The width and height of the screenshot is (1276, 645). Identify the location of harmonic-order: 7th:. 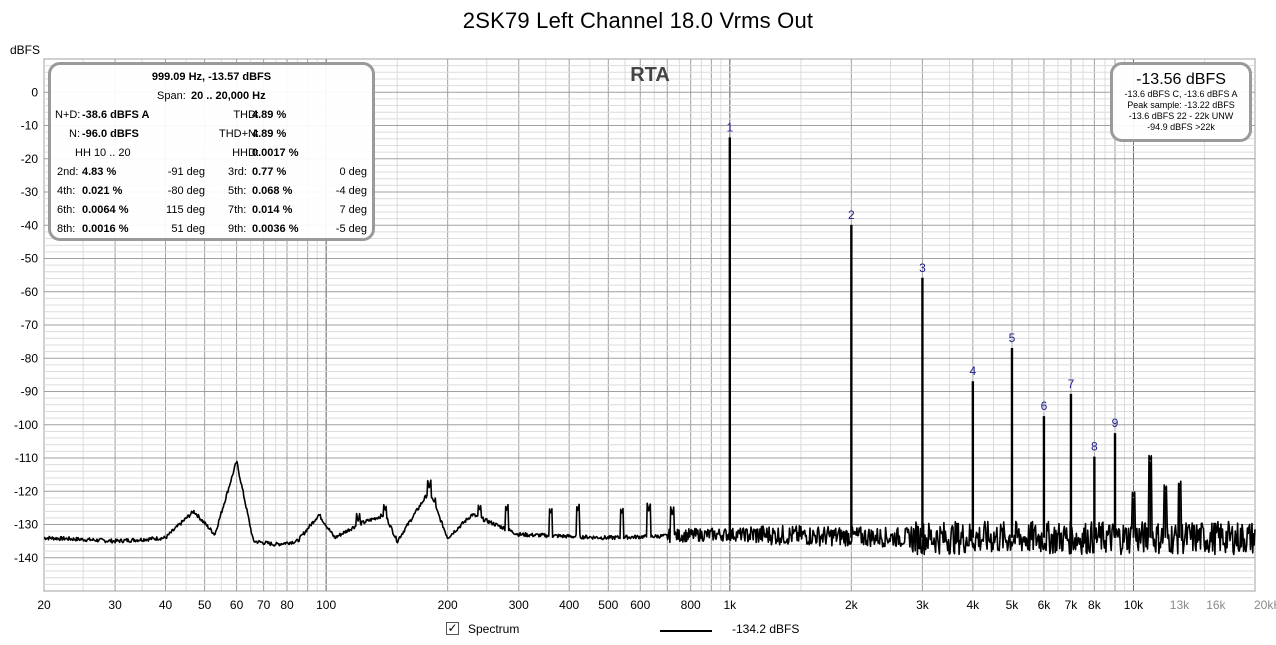
(237, 210).